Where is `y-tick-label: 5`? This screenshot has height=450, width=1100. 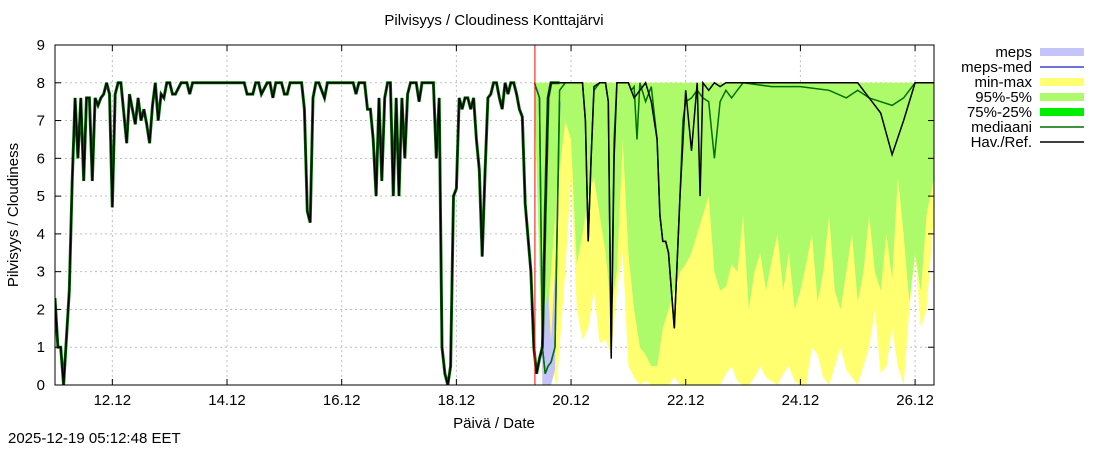 y-tick-label: 5 is located at coordinates (41, 196).